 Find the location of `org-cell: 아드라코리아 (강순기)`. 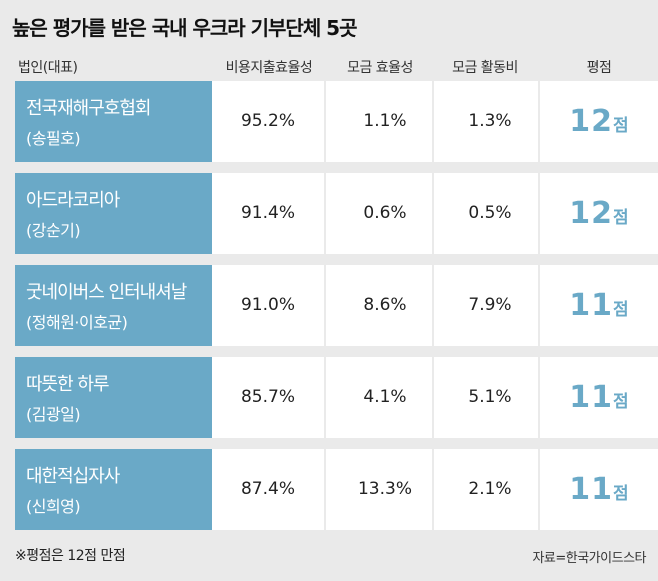

org-cell: 아드라코리아 (강순기) is located at coordinates (113, 213).